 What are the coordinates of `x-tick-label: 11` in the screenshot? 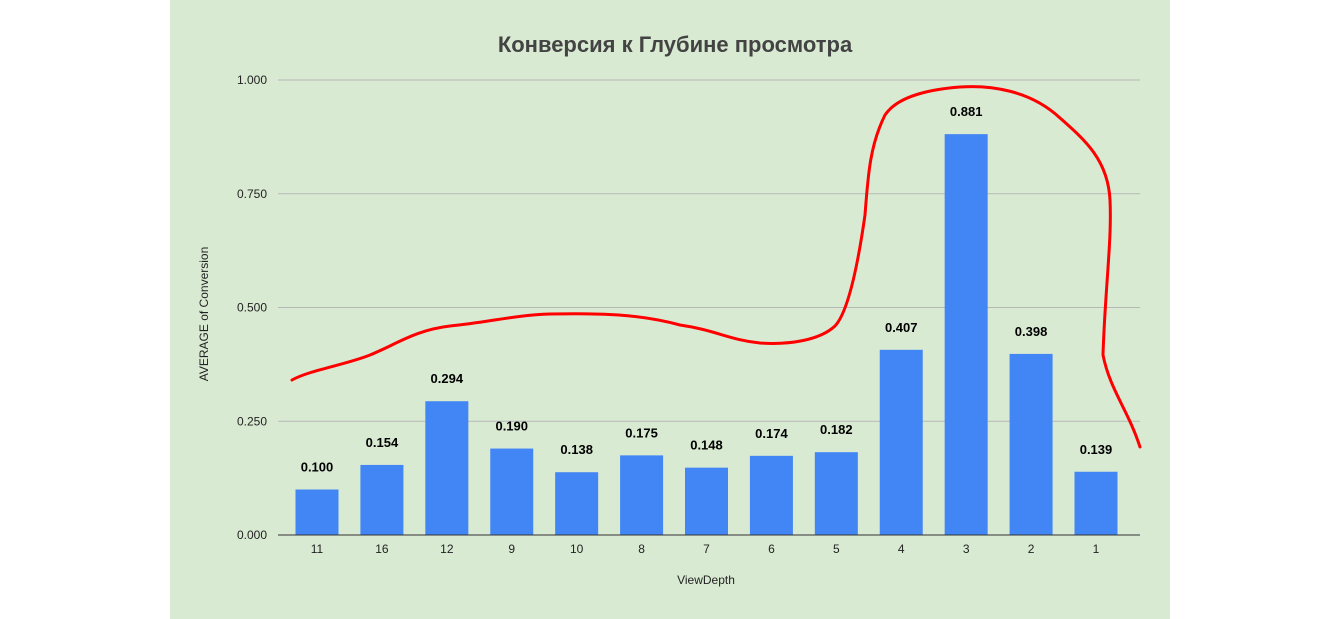 It's located at (317, 549).